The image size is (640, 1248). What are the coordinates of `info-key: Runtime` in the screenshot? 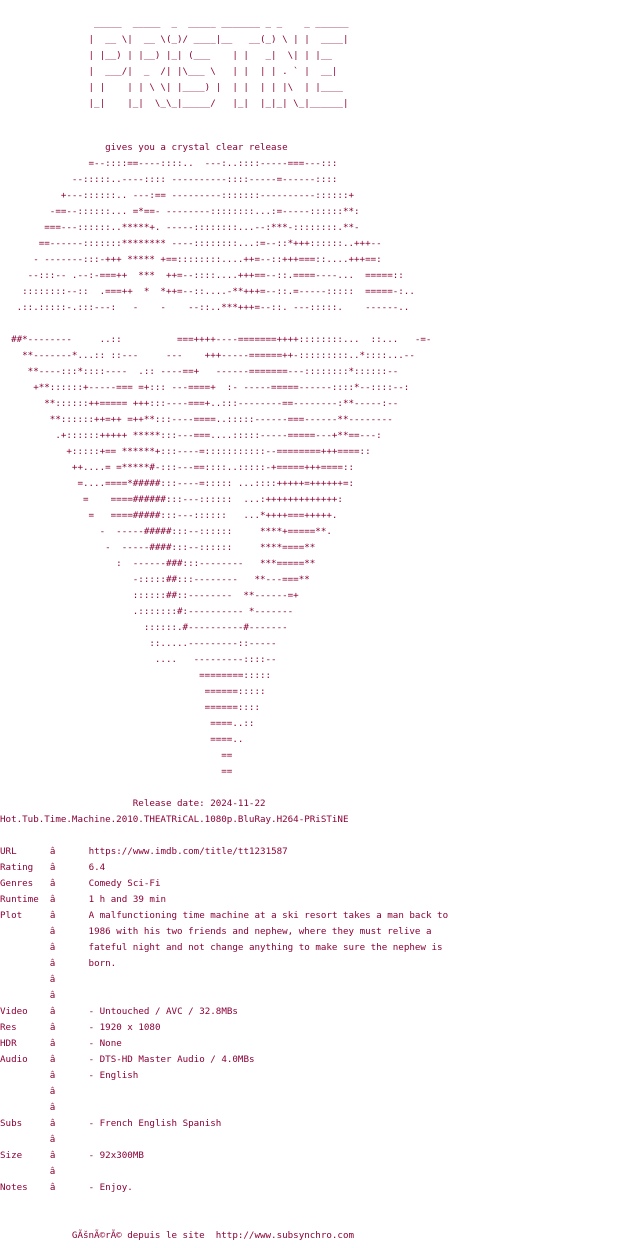 It's located at (19, 899).